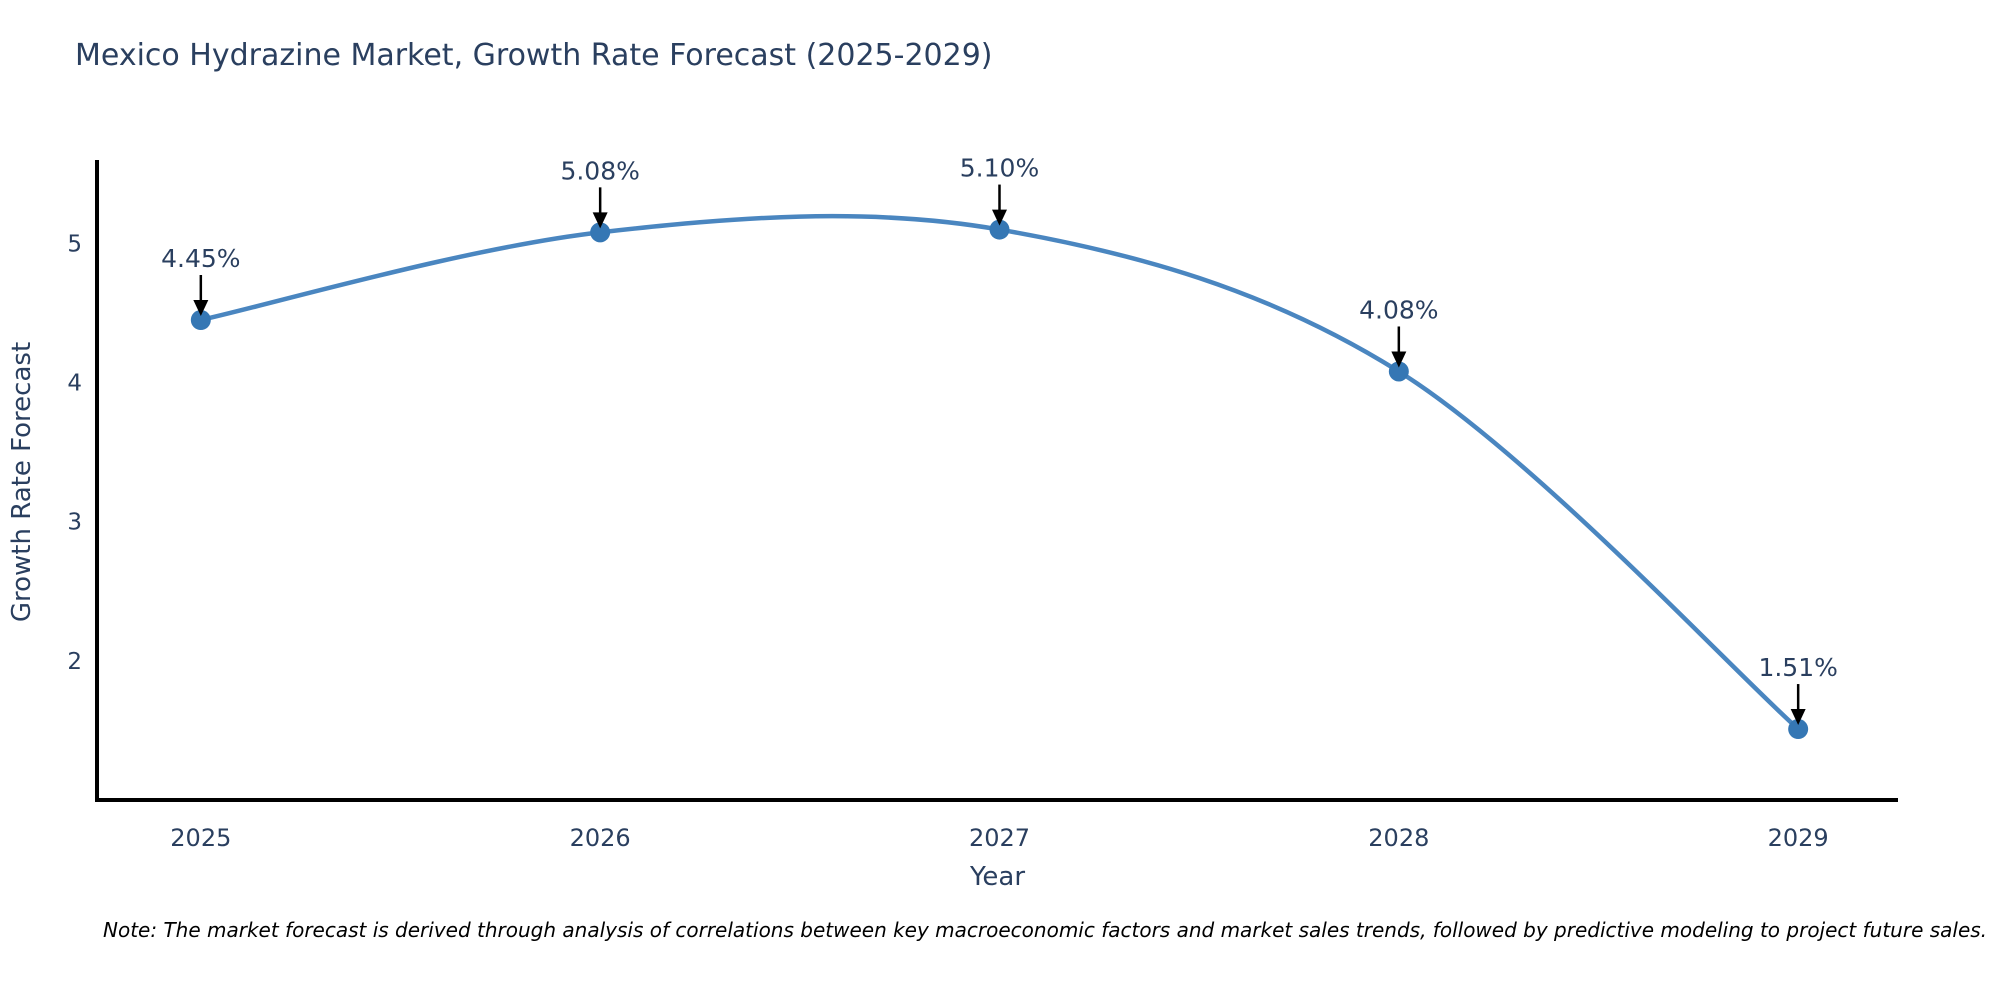 This screenshot has height=1000, width=2000. What do you see at coordinates (600, 838) in the screenshot?
I see `x-tick-label: 2026` at bounding box center [600, 838].